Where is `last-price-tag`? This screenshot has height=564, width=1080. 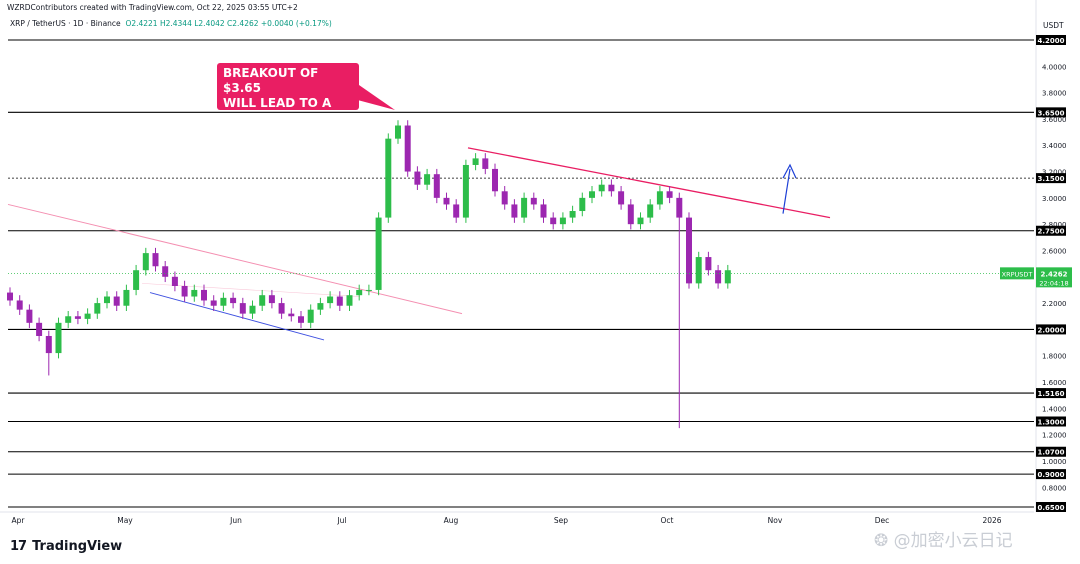 last-price-tag is located at coordinates (1054, 277).